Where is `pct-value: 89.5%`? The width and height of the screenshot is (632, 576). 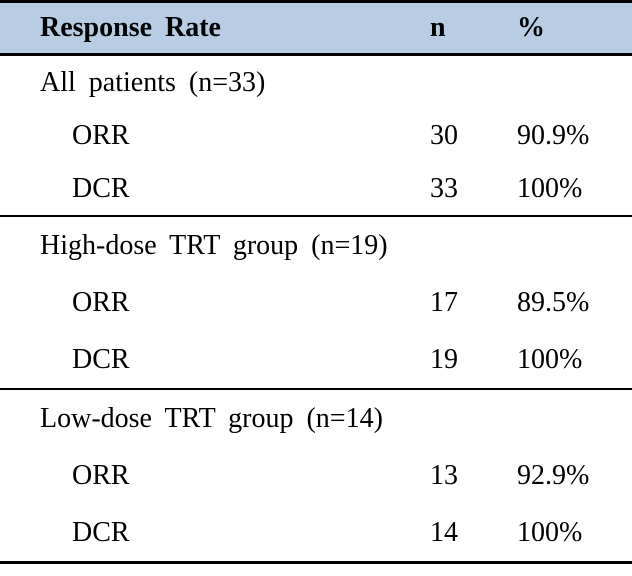
pct-value: 89.5% is located at coordinates (553, 302).